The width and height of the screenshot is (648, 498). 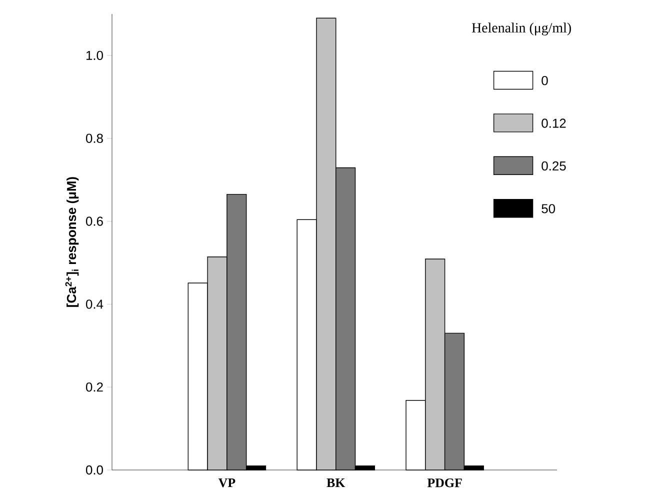 I want to click on legend-label: 0.12, so click(x=554, y=123).